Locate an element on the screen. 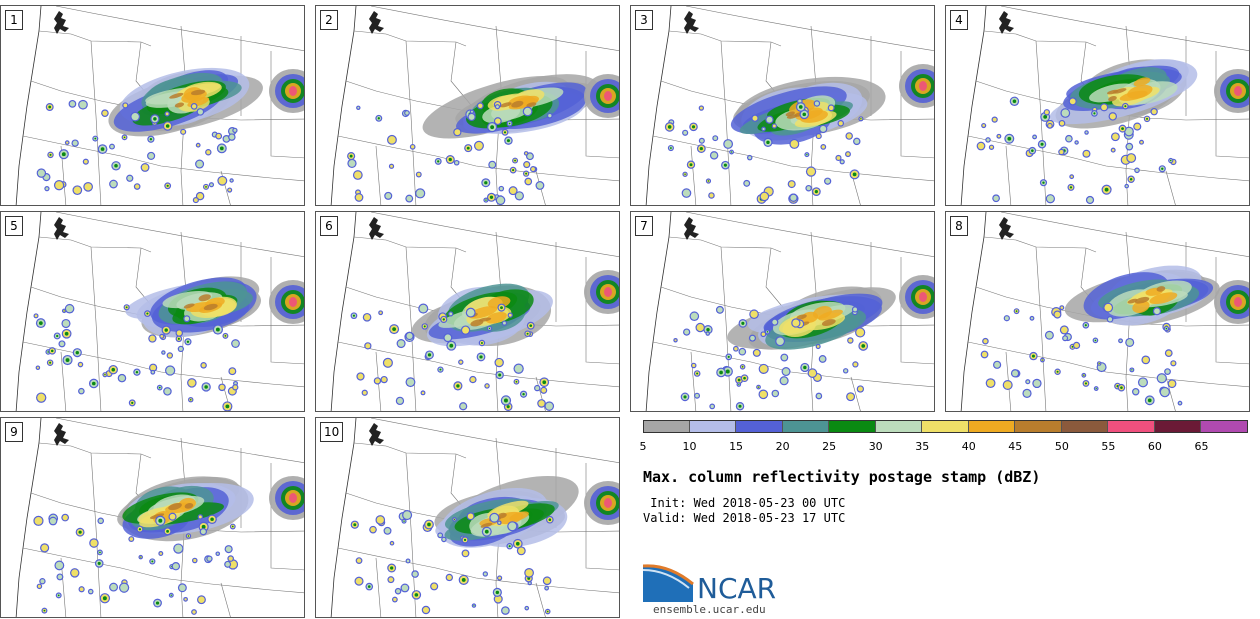 The height and width of the screenshot is (619, 1260). ensemble-member-map: 3 is located at coordinates (782, 105).